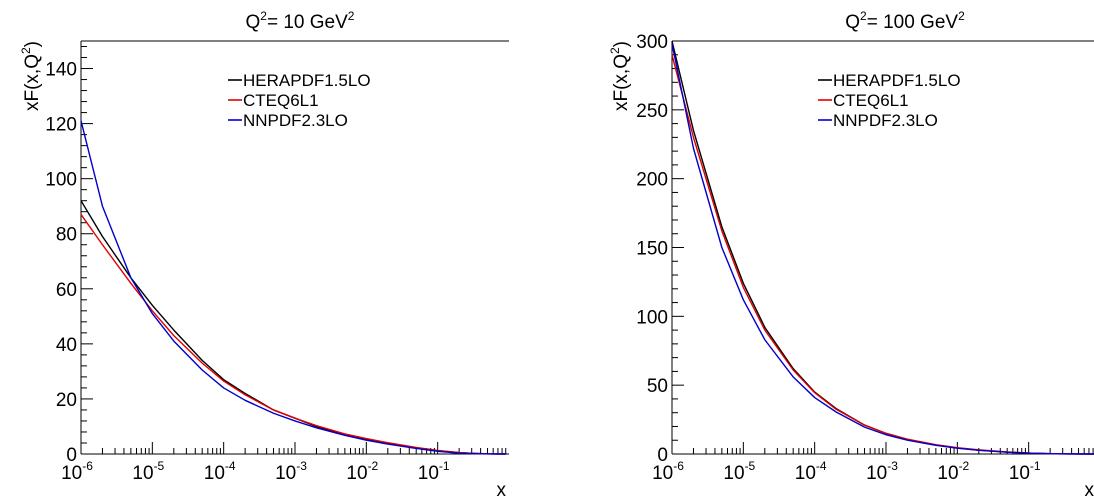 This screenshot has width=1094, height=499. Describe the element at coordinates (66, 290) in the screenshot. I see `y-tick-label: 60` at that location.